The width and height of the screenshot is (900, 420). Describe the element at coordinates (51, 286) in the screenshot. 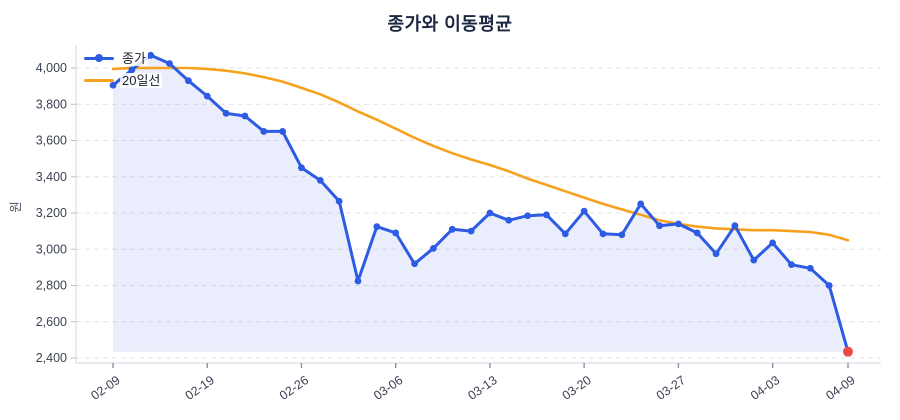

I see `y-tick-label: 2,800` at that location.